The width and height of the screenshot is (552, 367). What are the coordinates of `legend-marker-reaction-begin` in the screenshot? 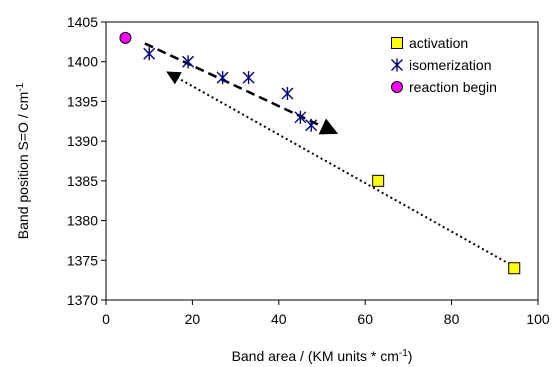 It's located at (397, 87).